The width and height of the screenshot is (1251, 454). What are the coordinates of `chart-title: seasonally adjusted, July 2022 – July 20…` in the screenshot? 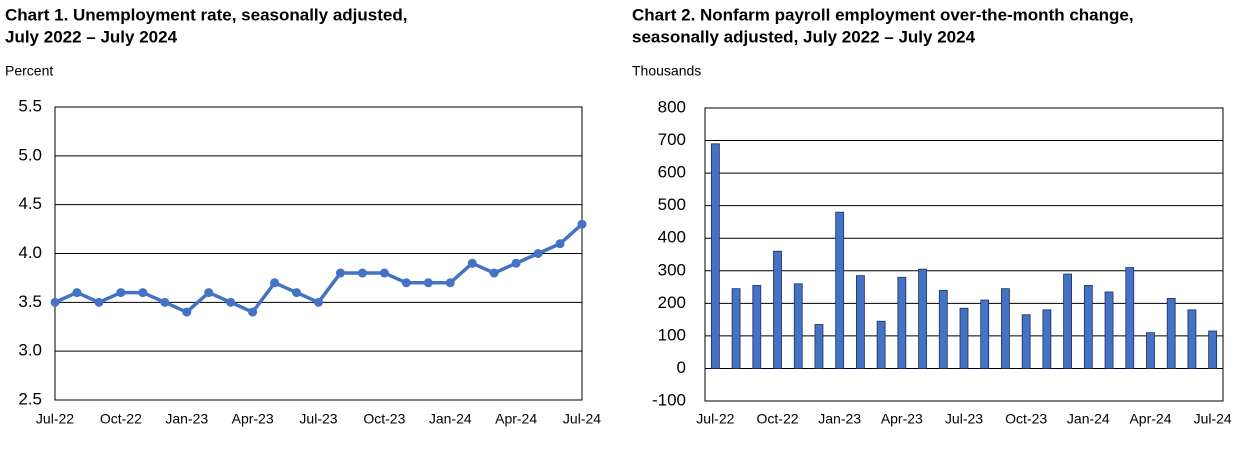 It's located at (804, 36).